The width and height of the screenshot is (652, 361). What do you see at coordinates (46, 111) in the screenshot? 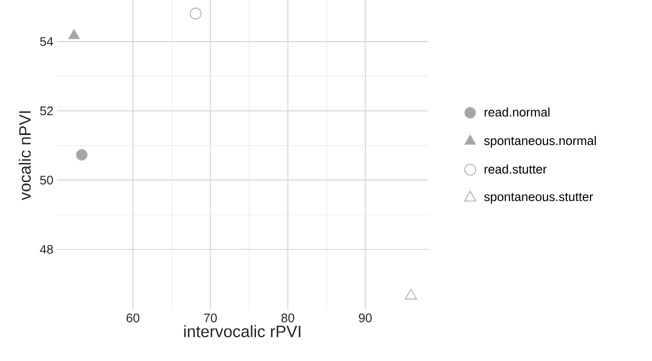
I see `y-tick-label: 52` at bounding box center [46, 111].